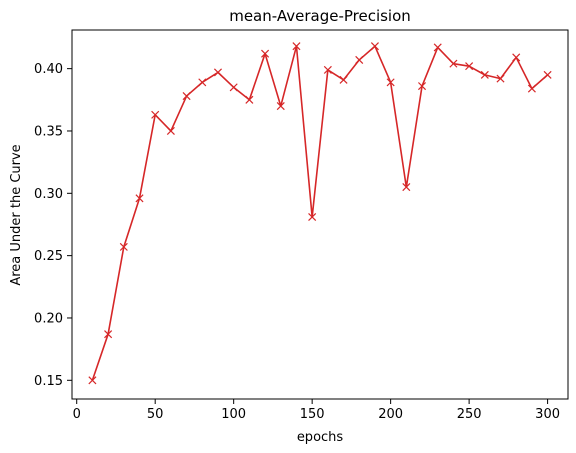  I want to click on x-tick-label: 0, so click(77, 414).